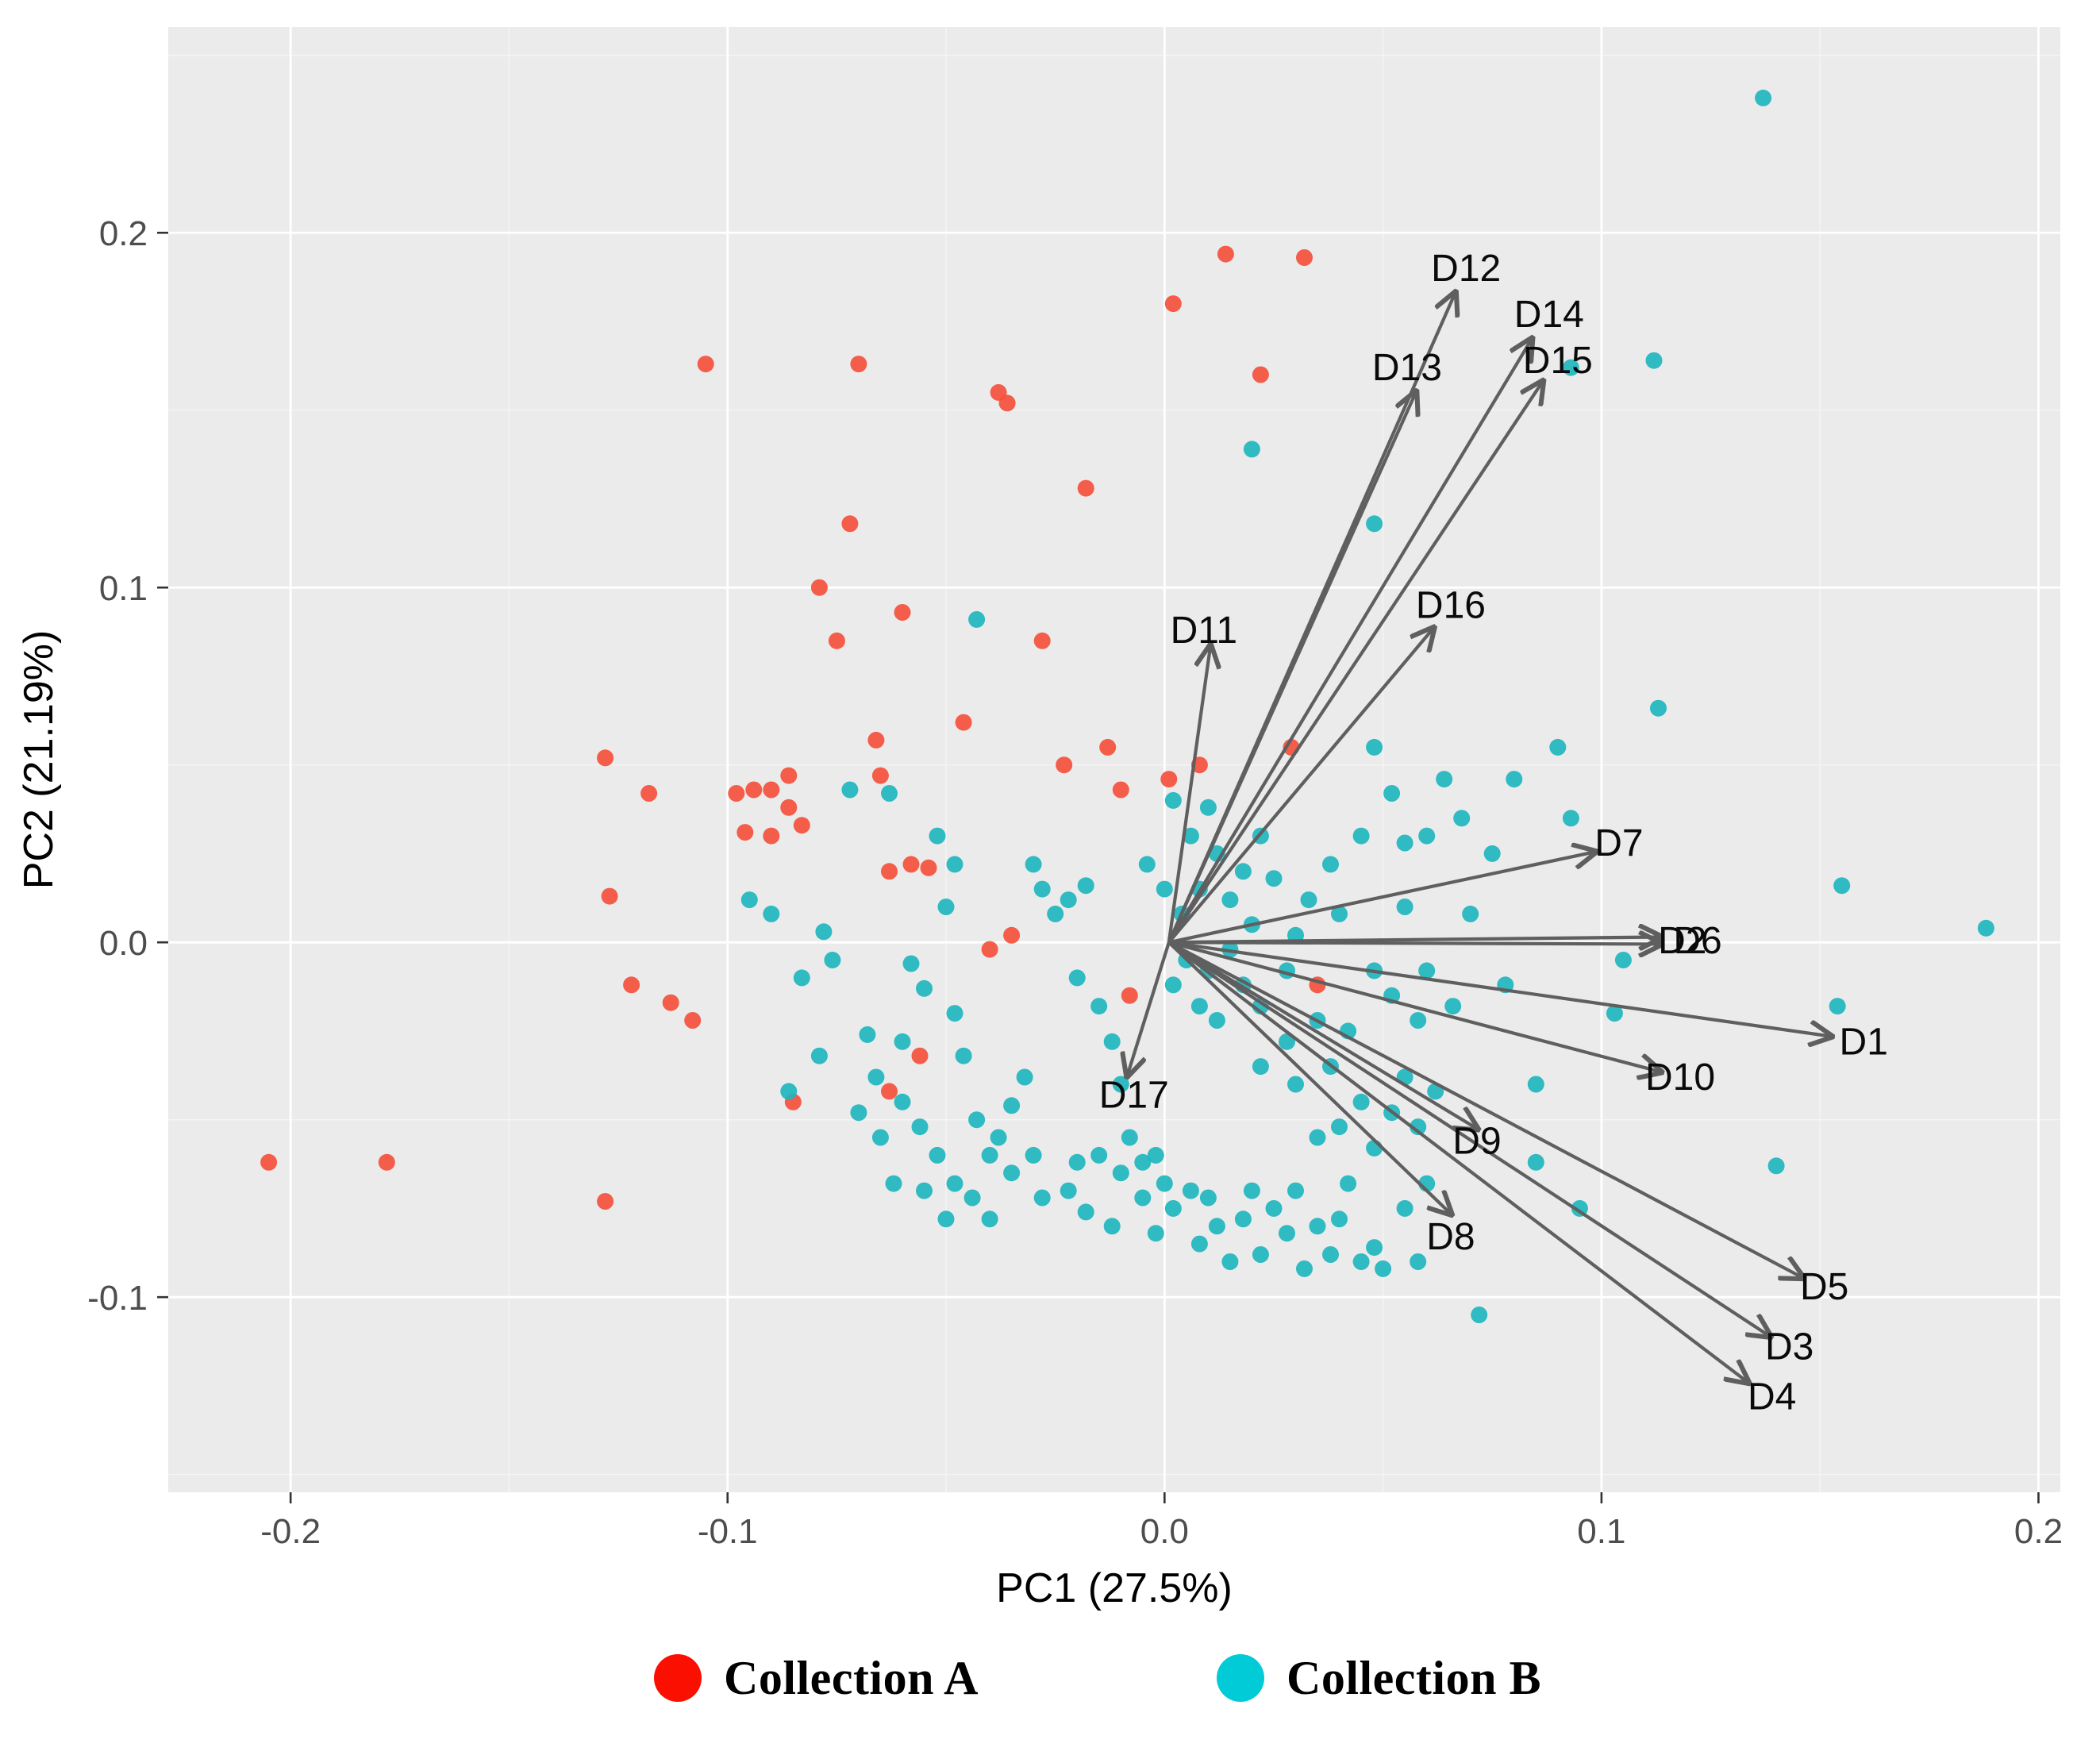 The image size is (2100, 1755). What do you see at coordinates (123, 233) in the screenshot?
I see `y-tick-label: 0.2` at bounding box center [123, 233].